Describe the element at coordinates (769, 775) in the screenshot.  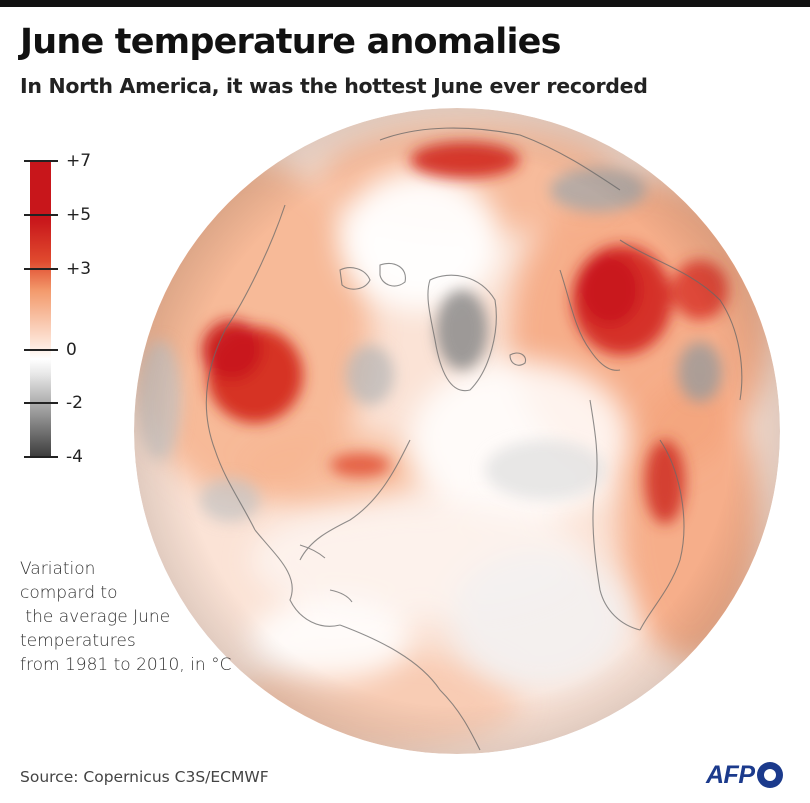
I see `afp-logo-dot-icon` at that location.